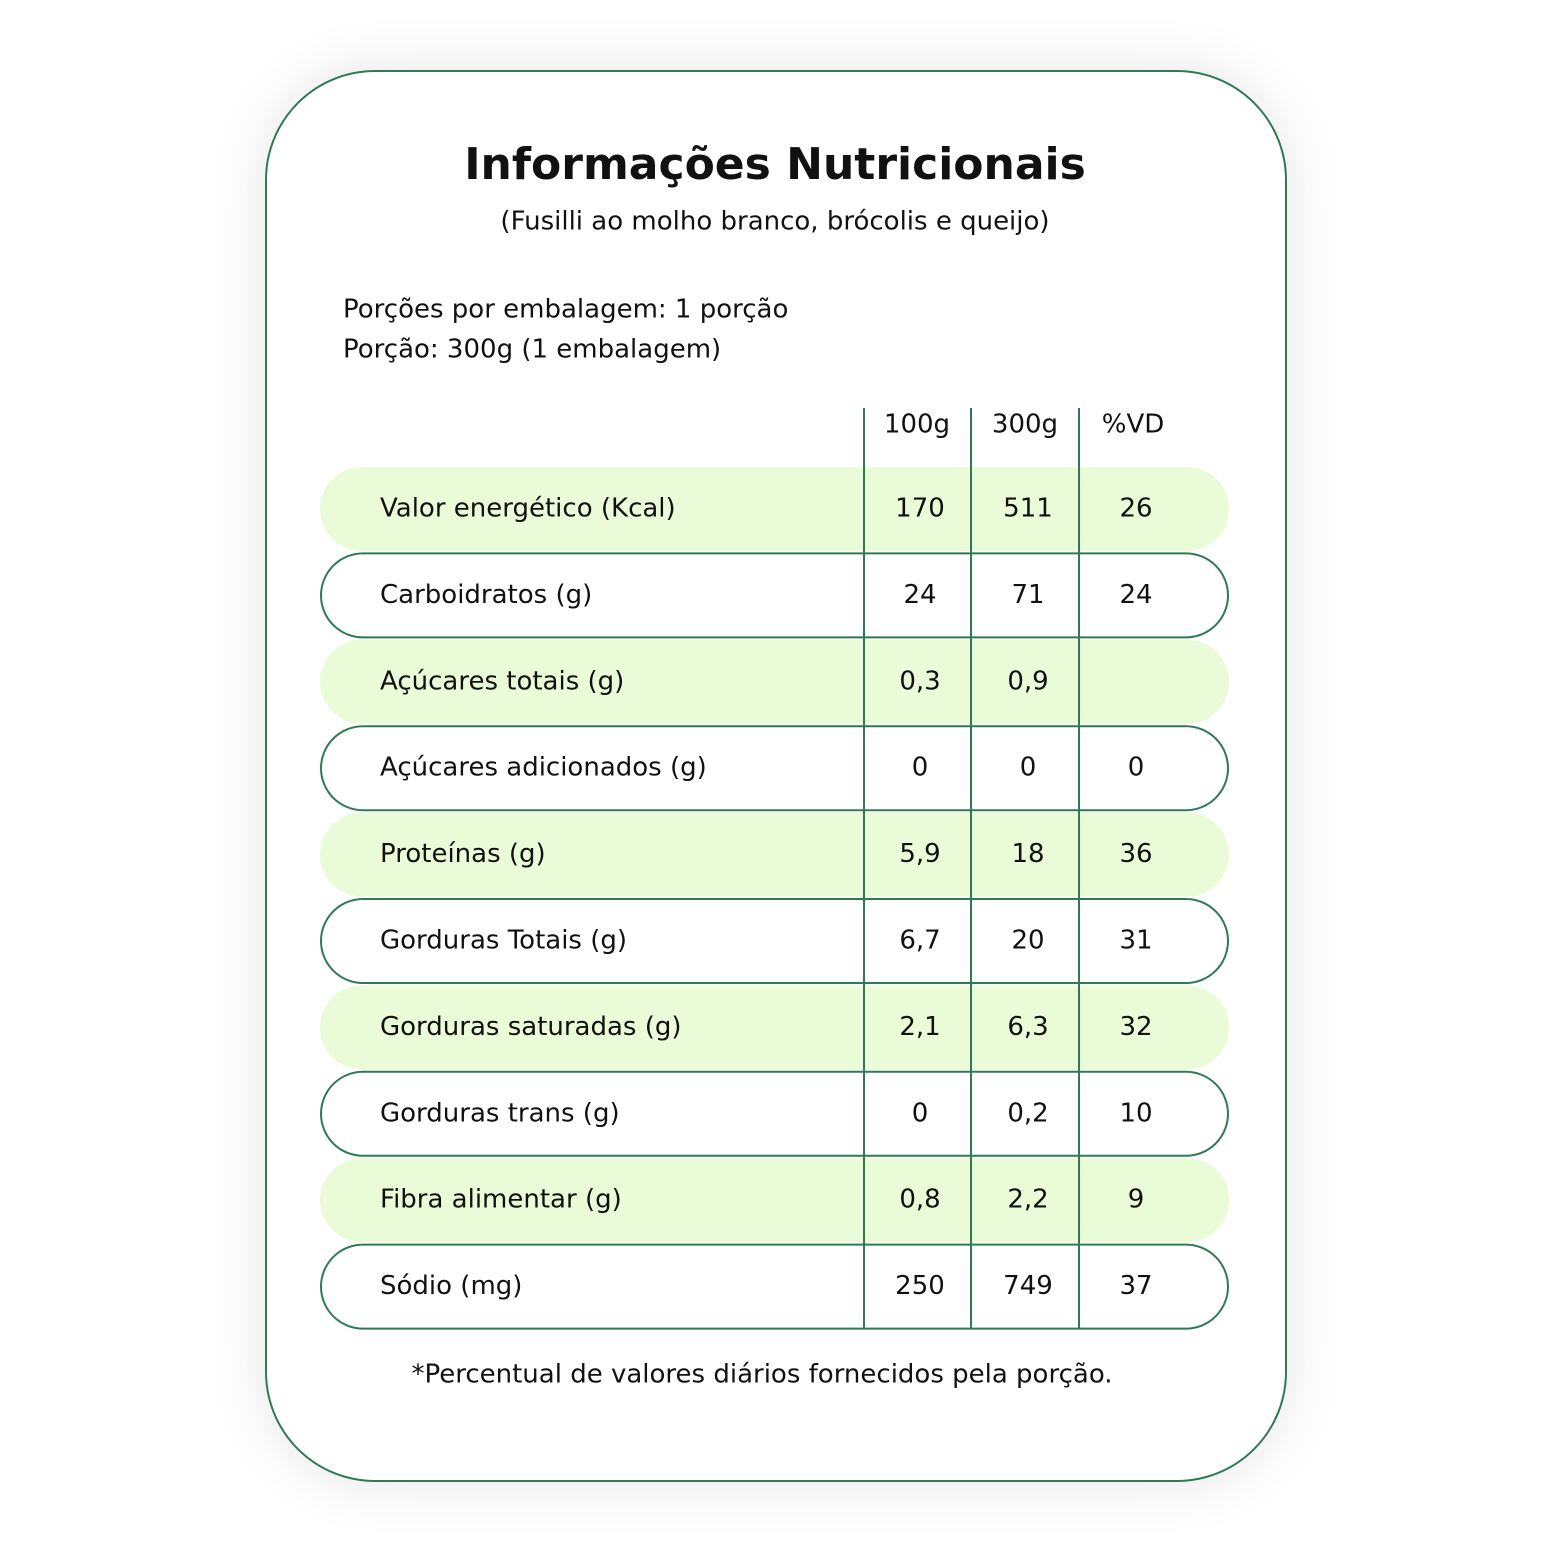  Describe the element at coordinates (501, 1200) in the screenshot. I see `nutrient-name: Fibra alimentar (g)` at that location.